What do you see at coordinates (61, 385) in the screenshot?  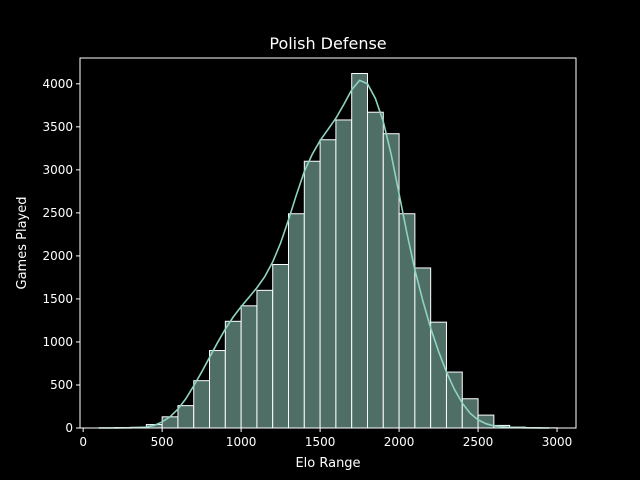 I see `y-tick-label: 500` at bounding box center [61, 385].